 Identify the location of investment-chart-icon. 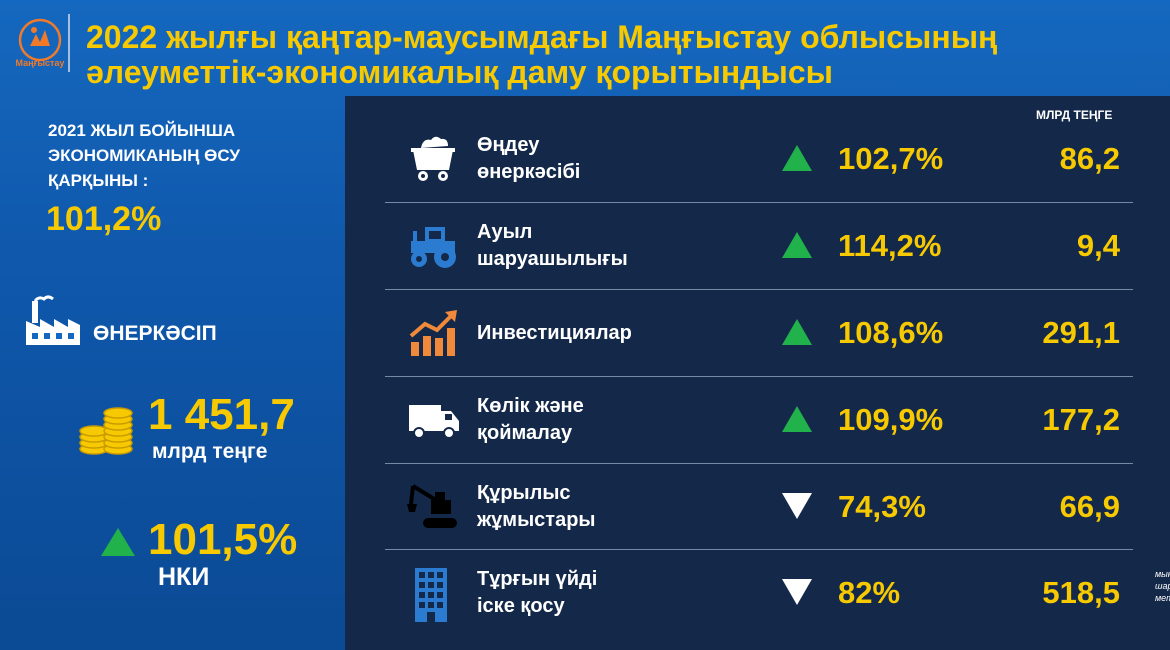
(433, 333).